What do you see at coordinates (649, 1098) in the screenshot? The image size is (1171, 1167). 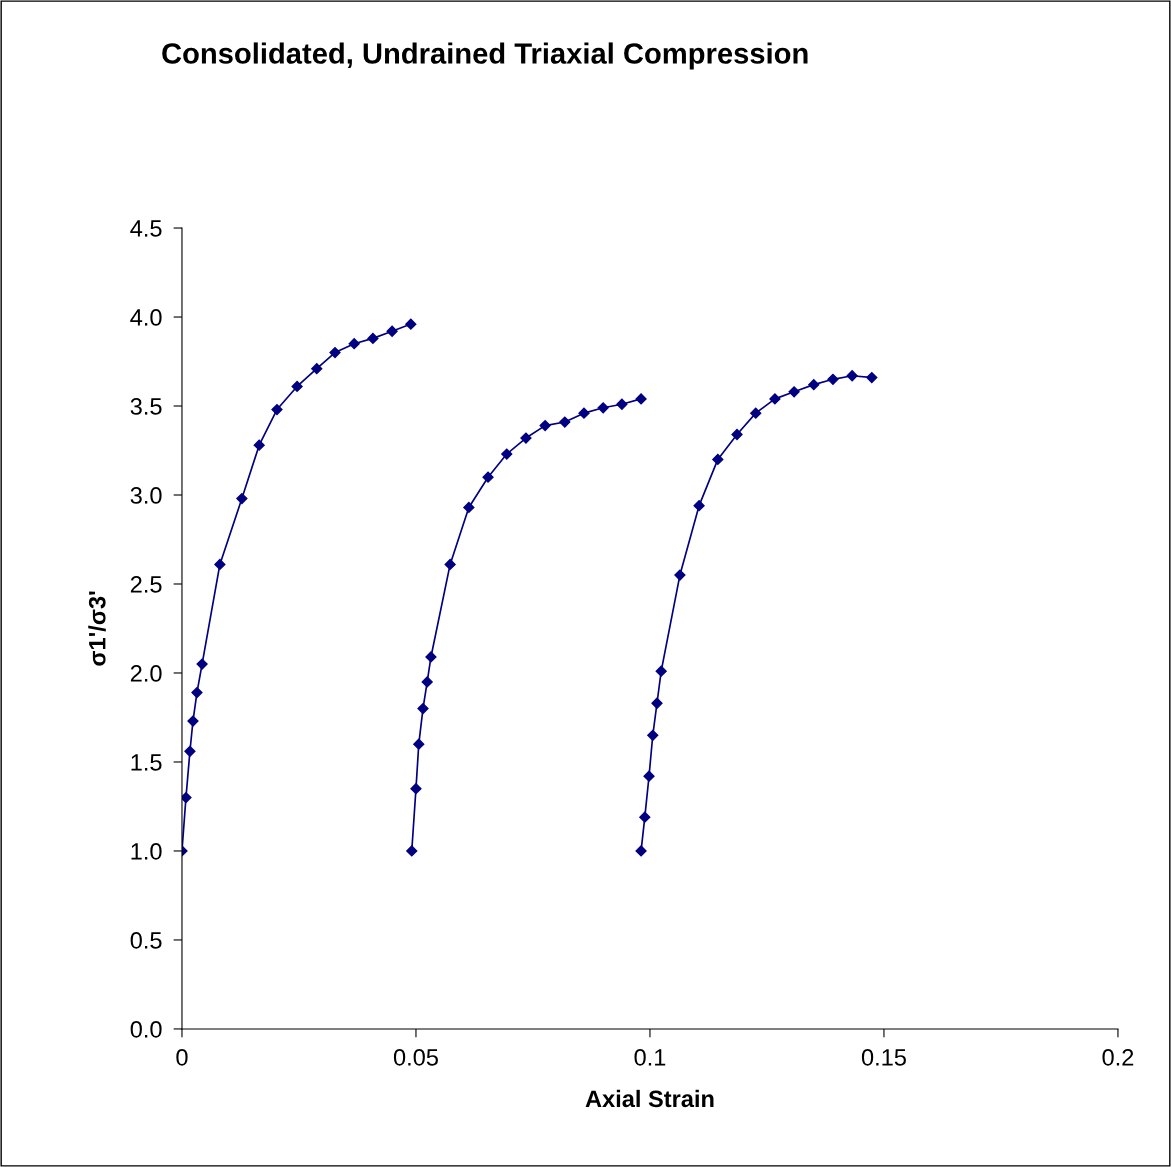 I see `x-axis-title: Axial Strain` at bounding box center [649, 1098].